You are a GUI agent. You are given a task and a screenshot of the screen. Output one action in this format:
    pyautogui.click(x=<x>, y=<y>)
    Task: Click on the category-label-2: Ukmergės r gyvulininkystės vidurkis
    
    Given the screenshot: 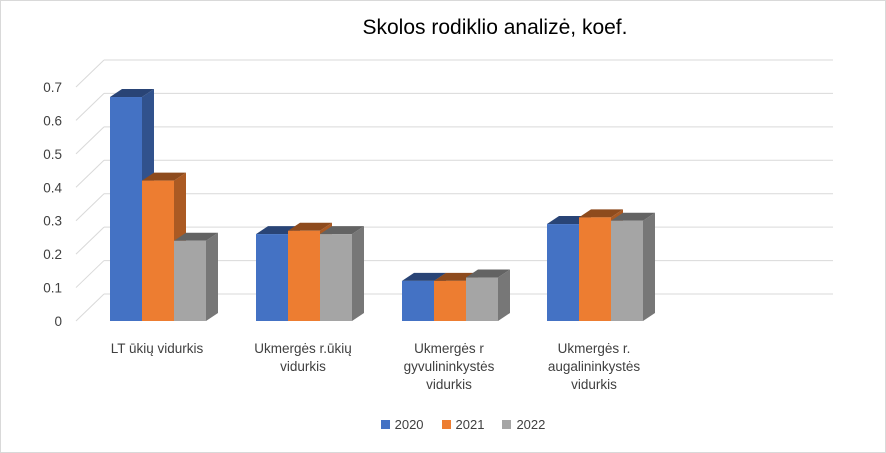 What is the action you would take?
    pyautogui.click(x=449, y=366)
    